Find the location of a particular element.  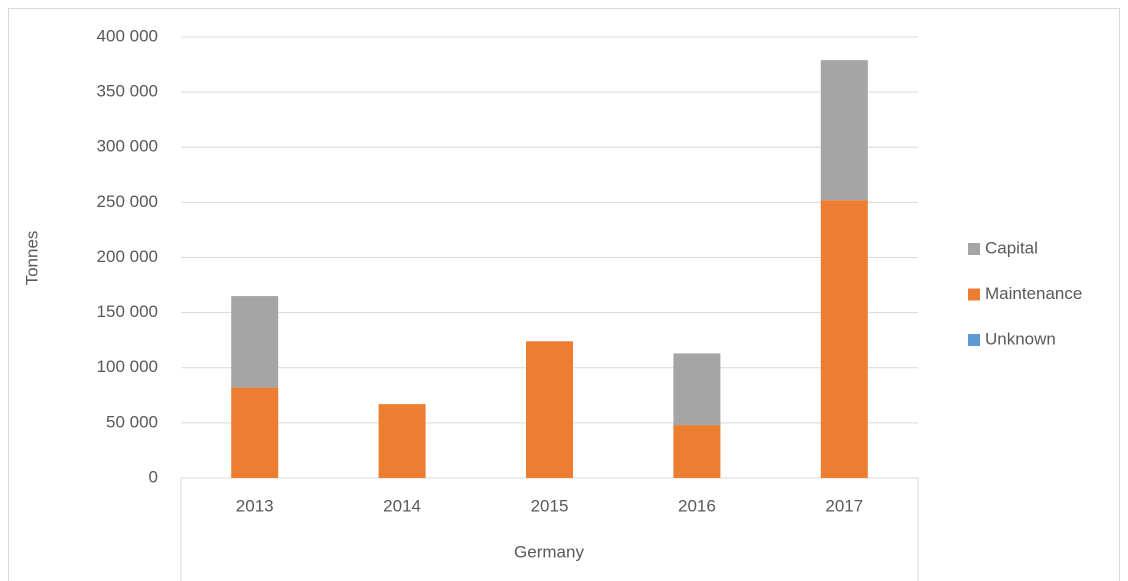

y-tick-label: 150 000 is located at coordinates (127, 311).